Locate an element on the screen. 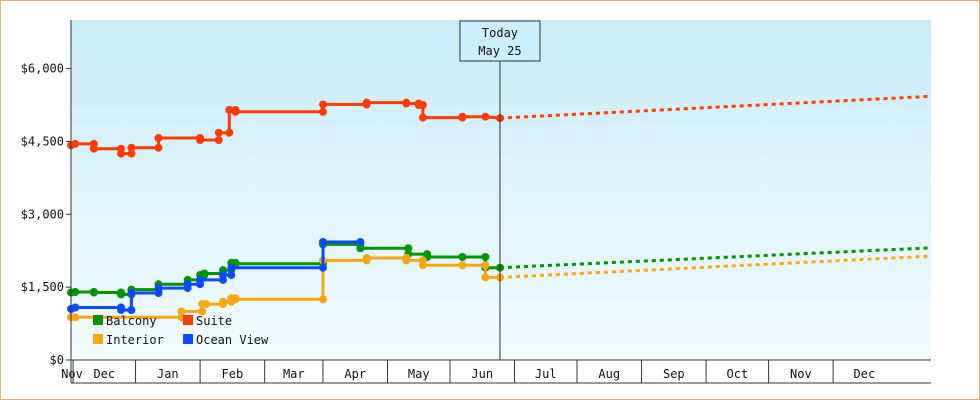  today-label-line2: May 25 is located at coordinates (499, 51).